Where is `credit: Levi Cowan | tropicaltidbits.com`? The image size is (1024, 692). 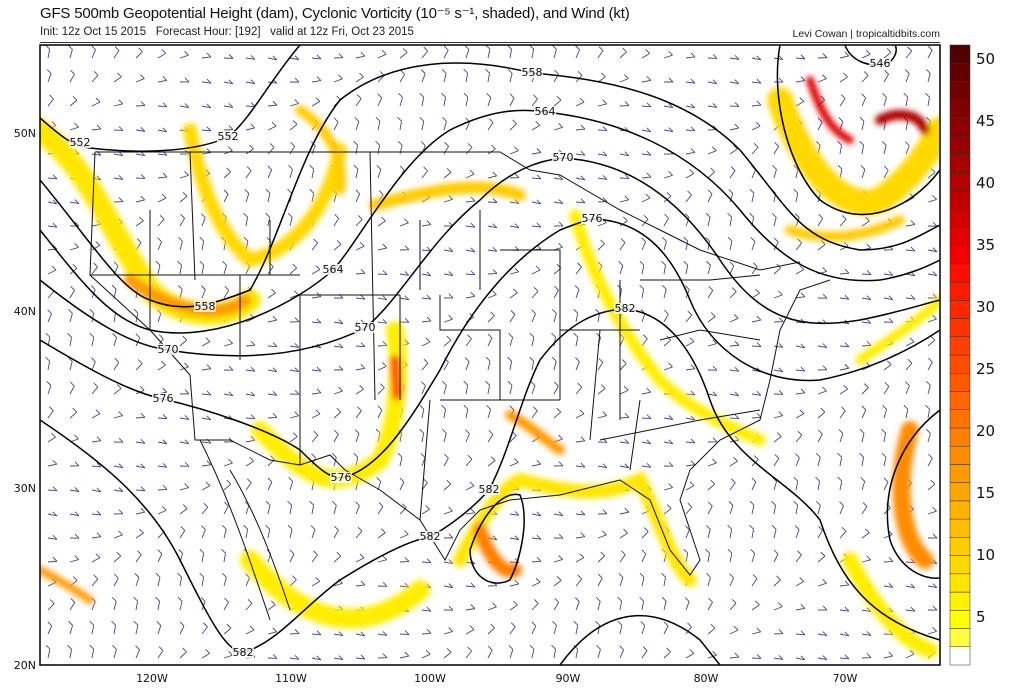 credit: Levi Cowan | tropicaltidbits.com is located at coordinates (866, 34).